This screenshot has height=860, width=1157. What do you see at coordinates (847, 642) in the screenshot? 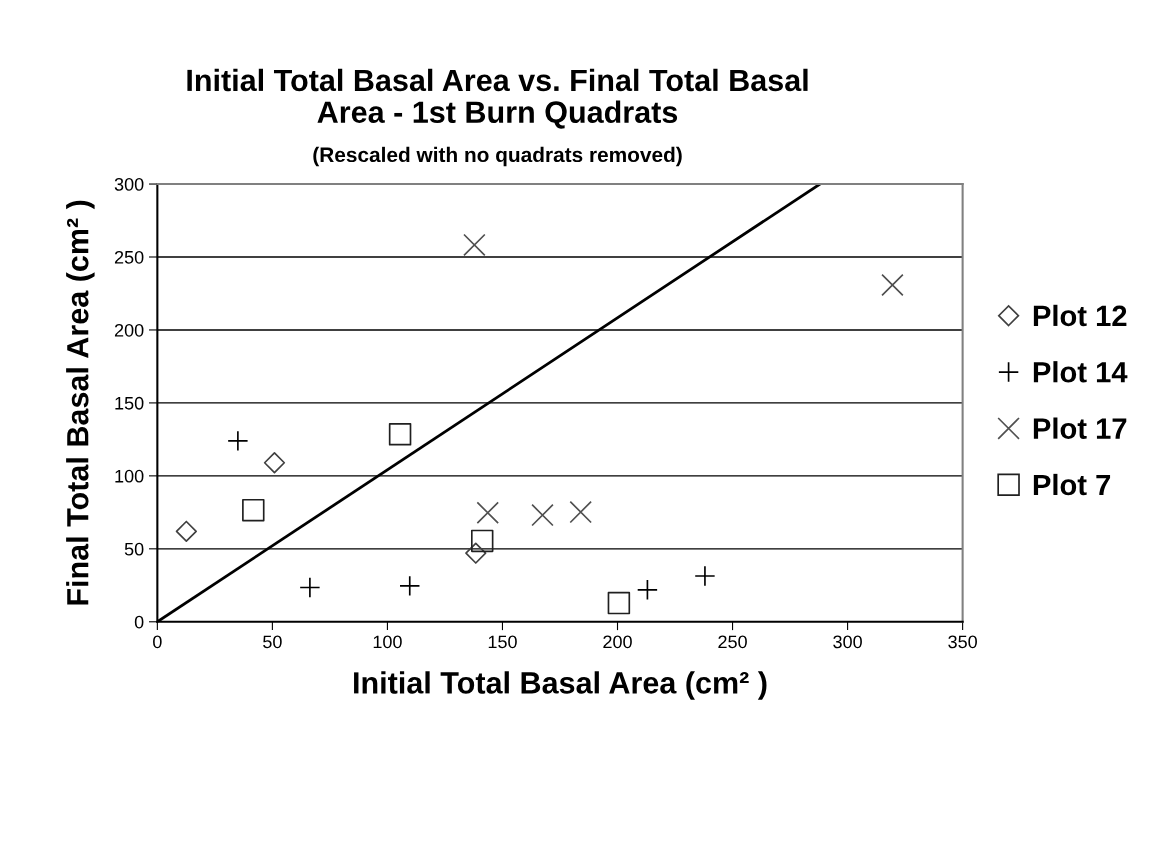
I see `x-tick-label: 300` at bounding box center [847, 642].